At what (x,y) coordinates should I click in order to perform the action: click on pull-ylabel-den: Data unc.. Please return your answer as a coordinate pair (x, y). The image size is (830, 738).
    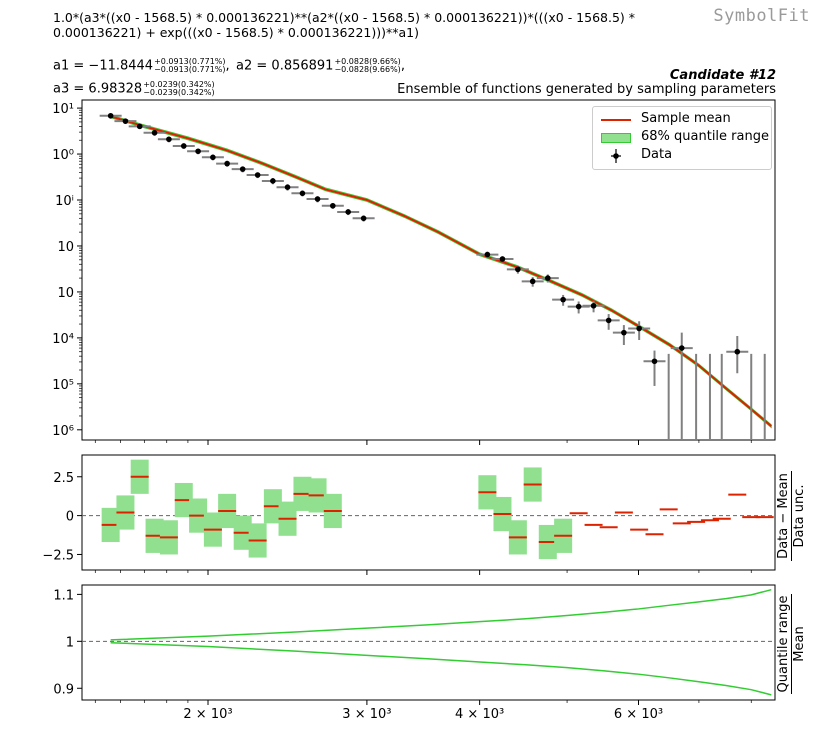
    Looking at the image, I should click on (799, 516).